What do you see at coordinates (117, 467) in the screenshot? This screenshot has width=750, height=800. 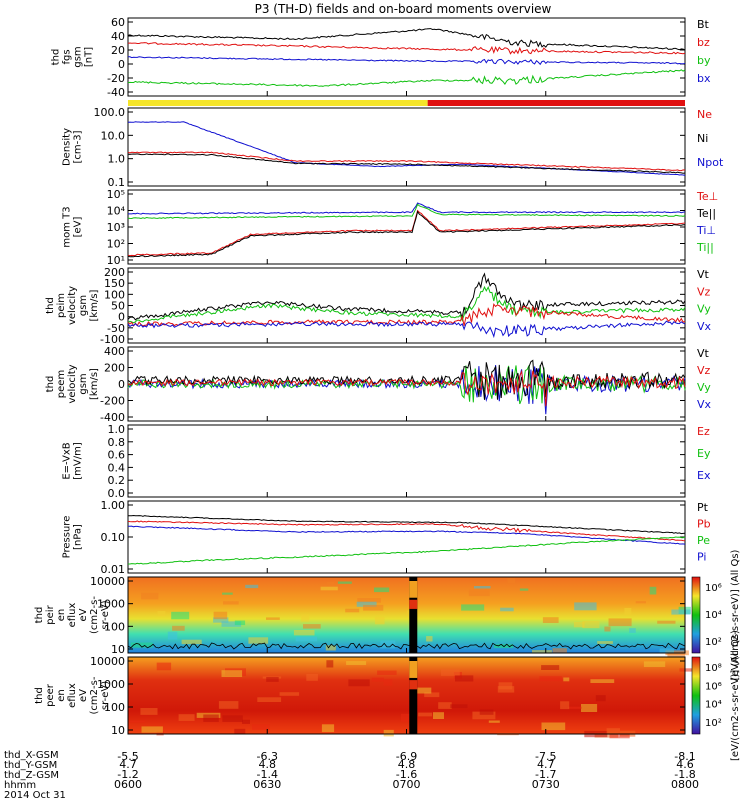 I see `ytick-label: 0.4` at bounding box center [117, 467].